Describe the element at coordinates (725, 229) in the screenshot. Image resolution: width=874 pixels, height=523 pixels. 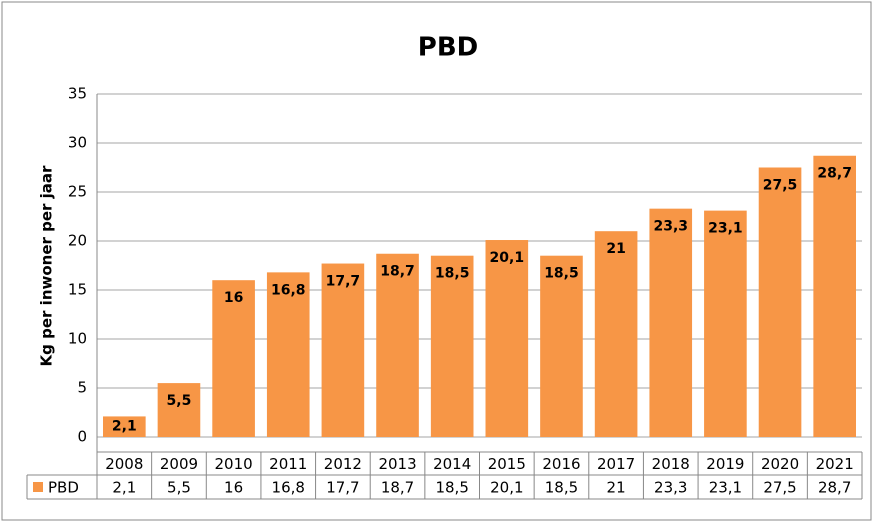
I see `value-label: 23,1` at that location.